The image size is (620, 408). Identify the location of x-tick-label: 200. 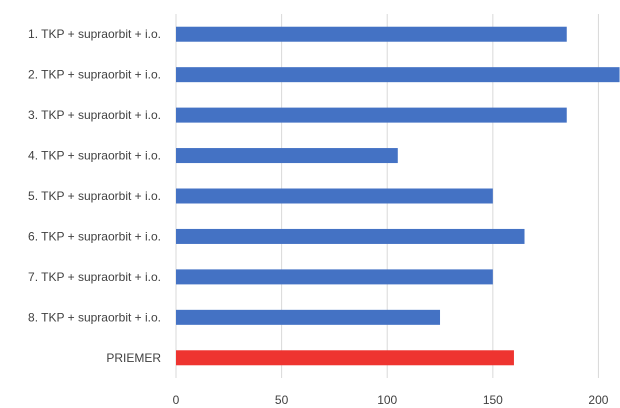
(598, 400).